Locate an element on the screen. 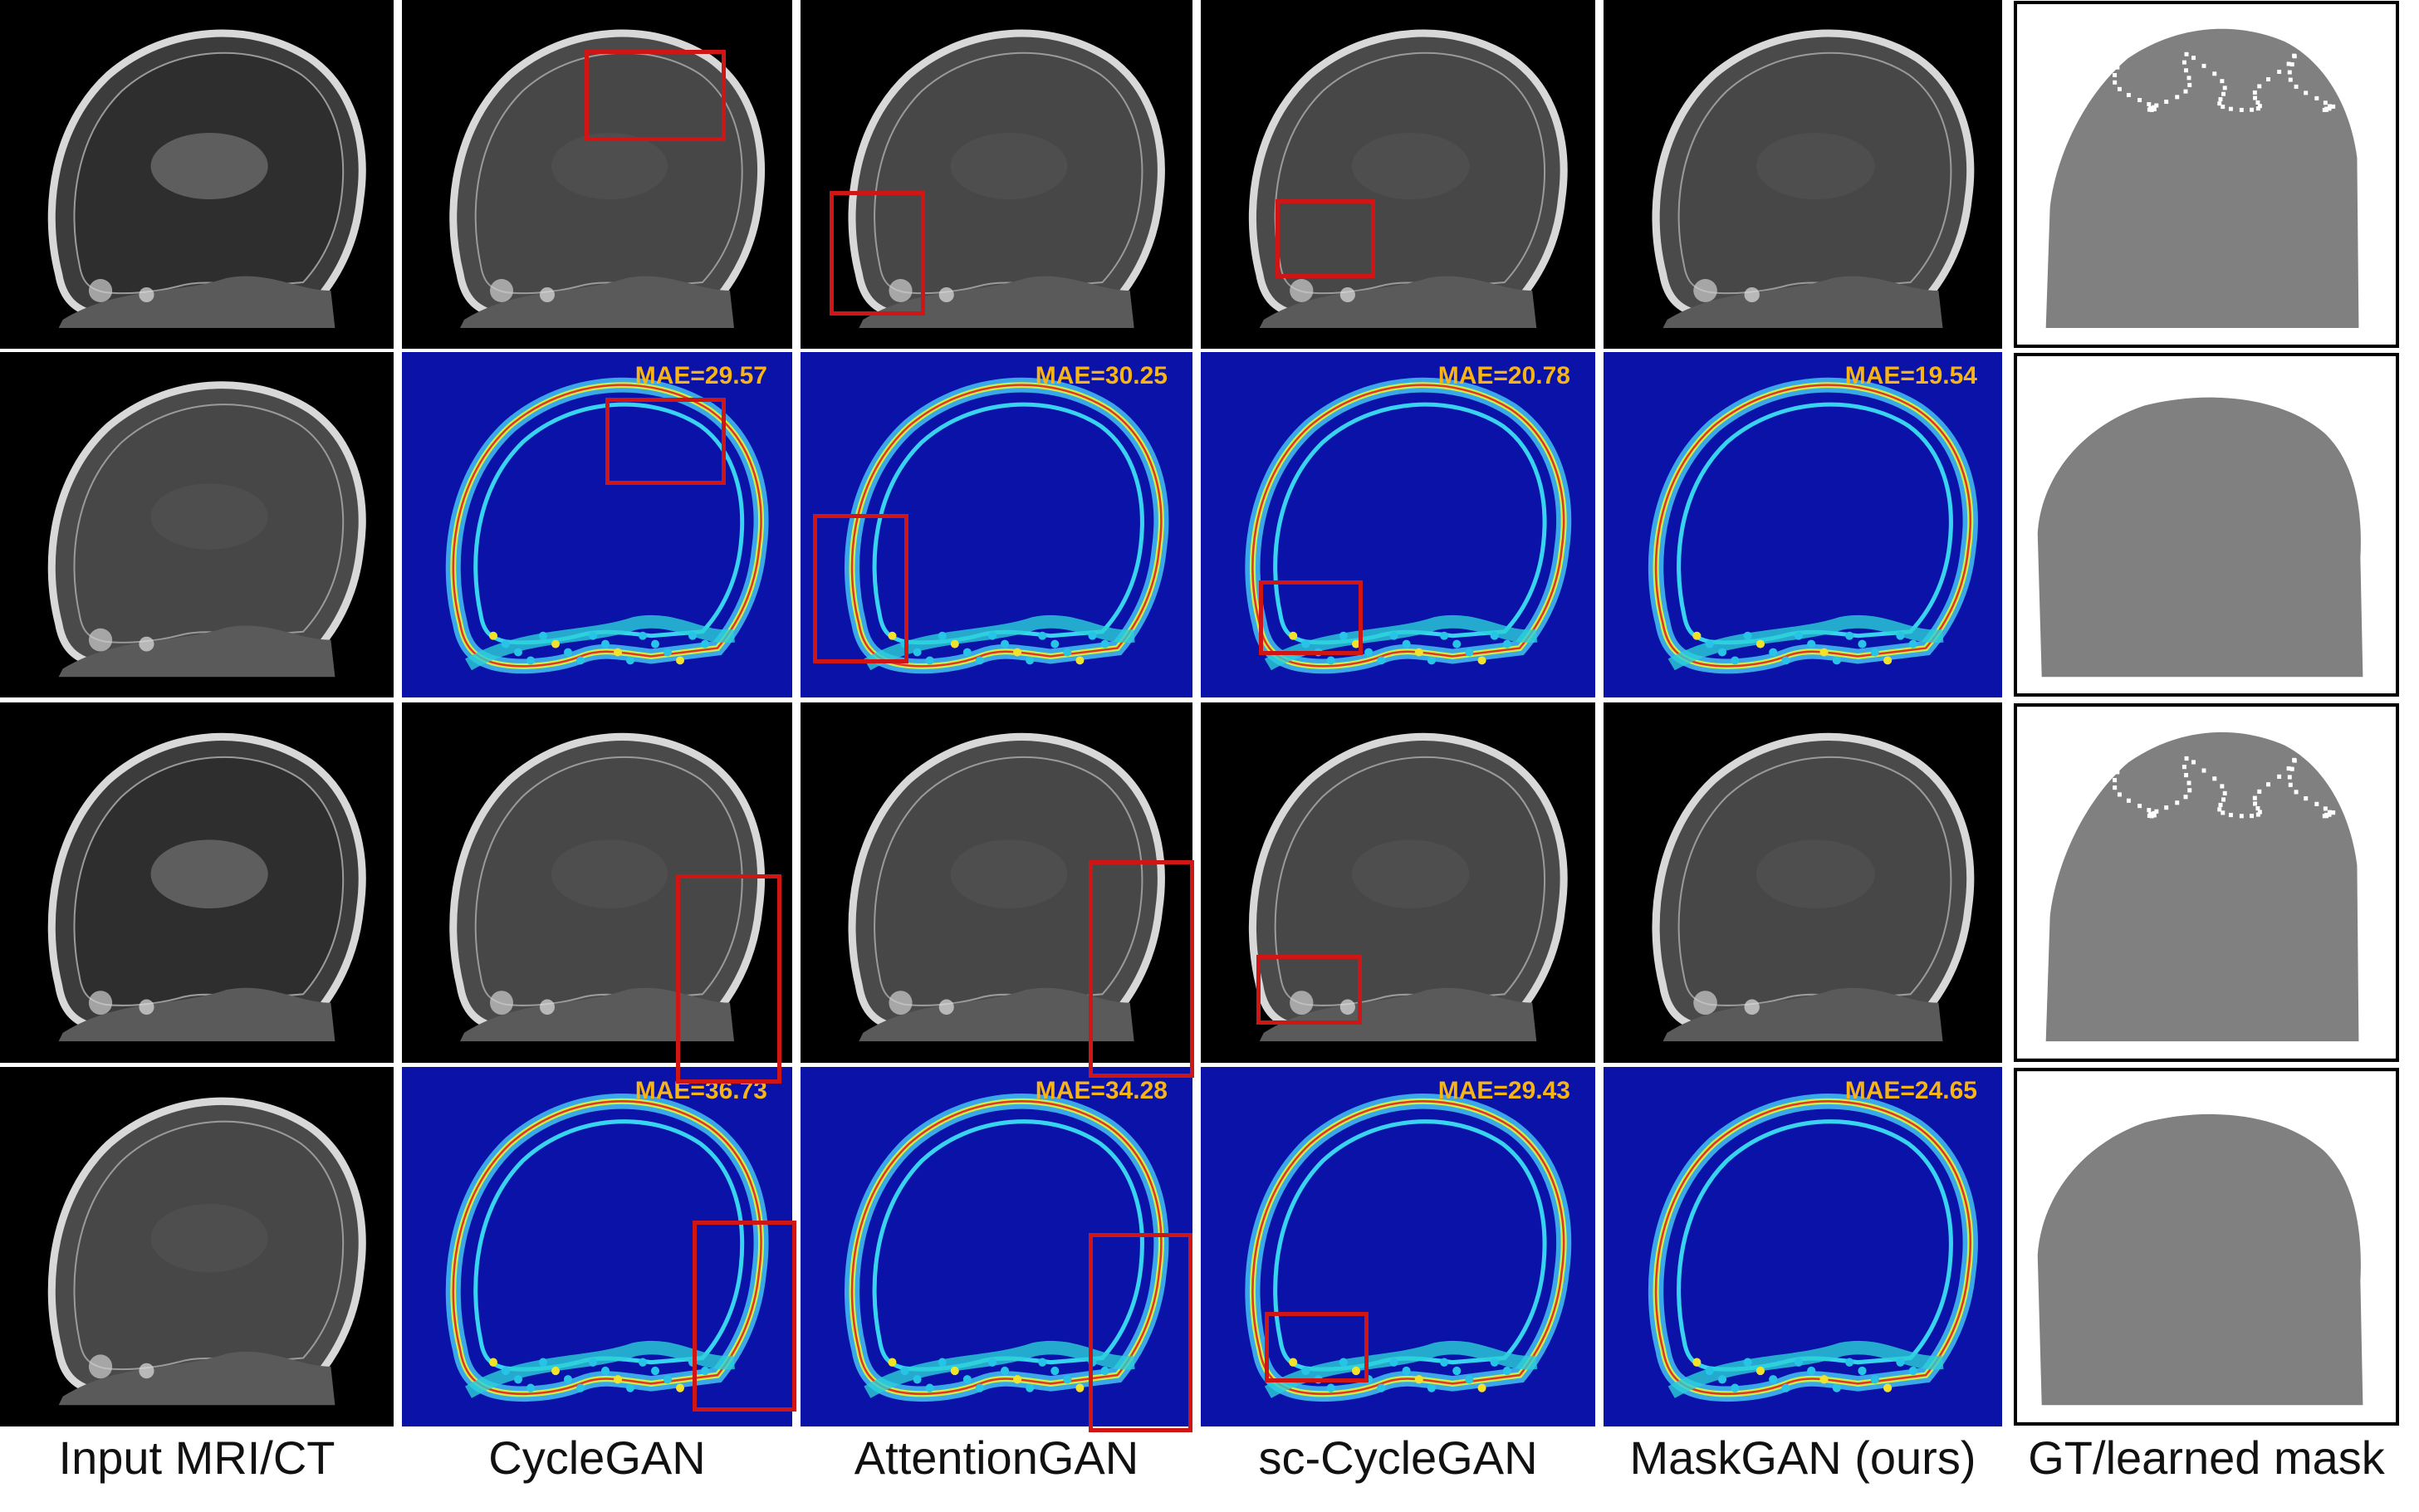  column-label: AttentionGAN is located at coordinates (996, 1457).